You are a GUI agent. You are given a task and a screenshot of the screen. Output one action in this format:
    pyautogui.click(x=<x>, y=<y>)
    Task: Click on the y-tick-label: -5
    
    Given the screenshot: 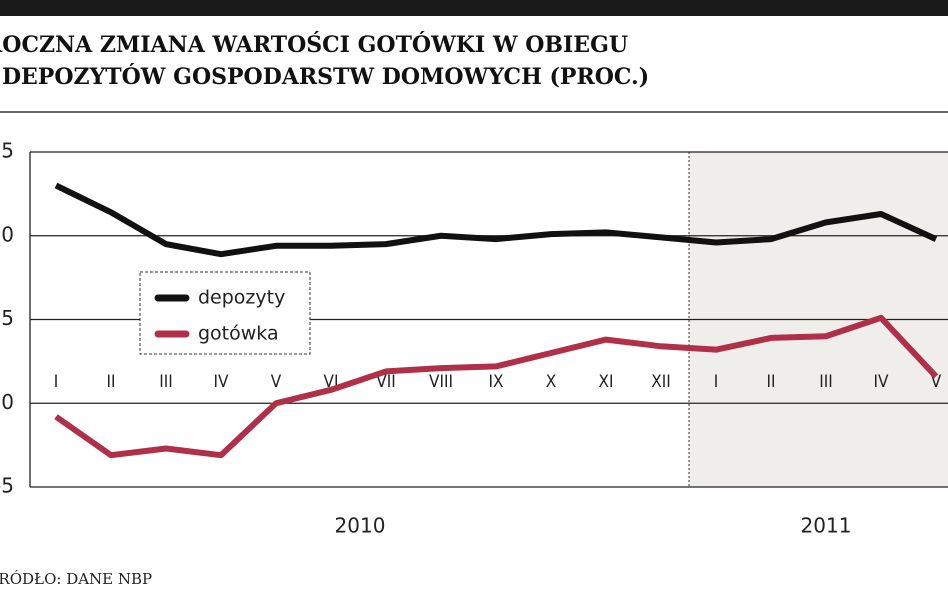 What is the action you would take?
    pyautogui.click(x=7, y=486)
    